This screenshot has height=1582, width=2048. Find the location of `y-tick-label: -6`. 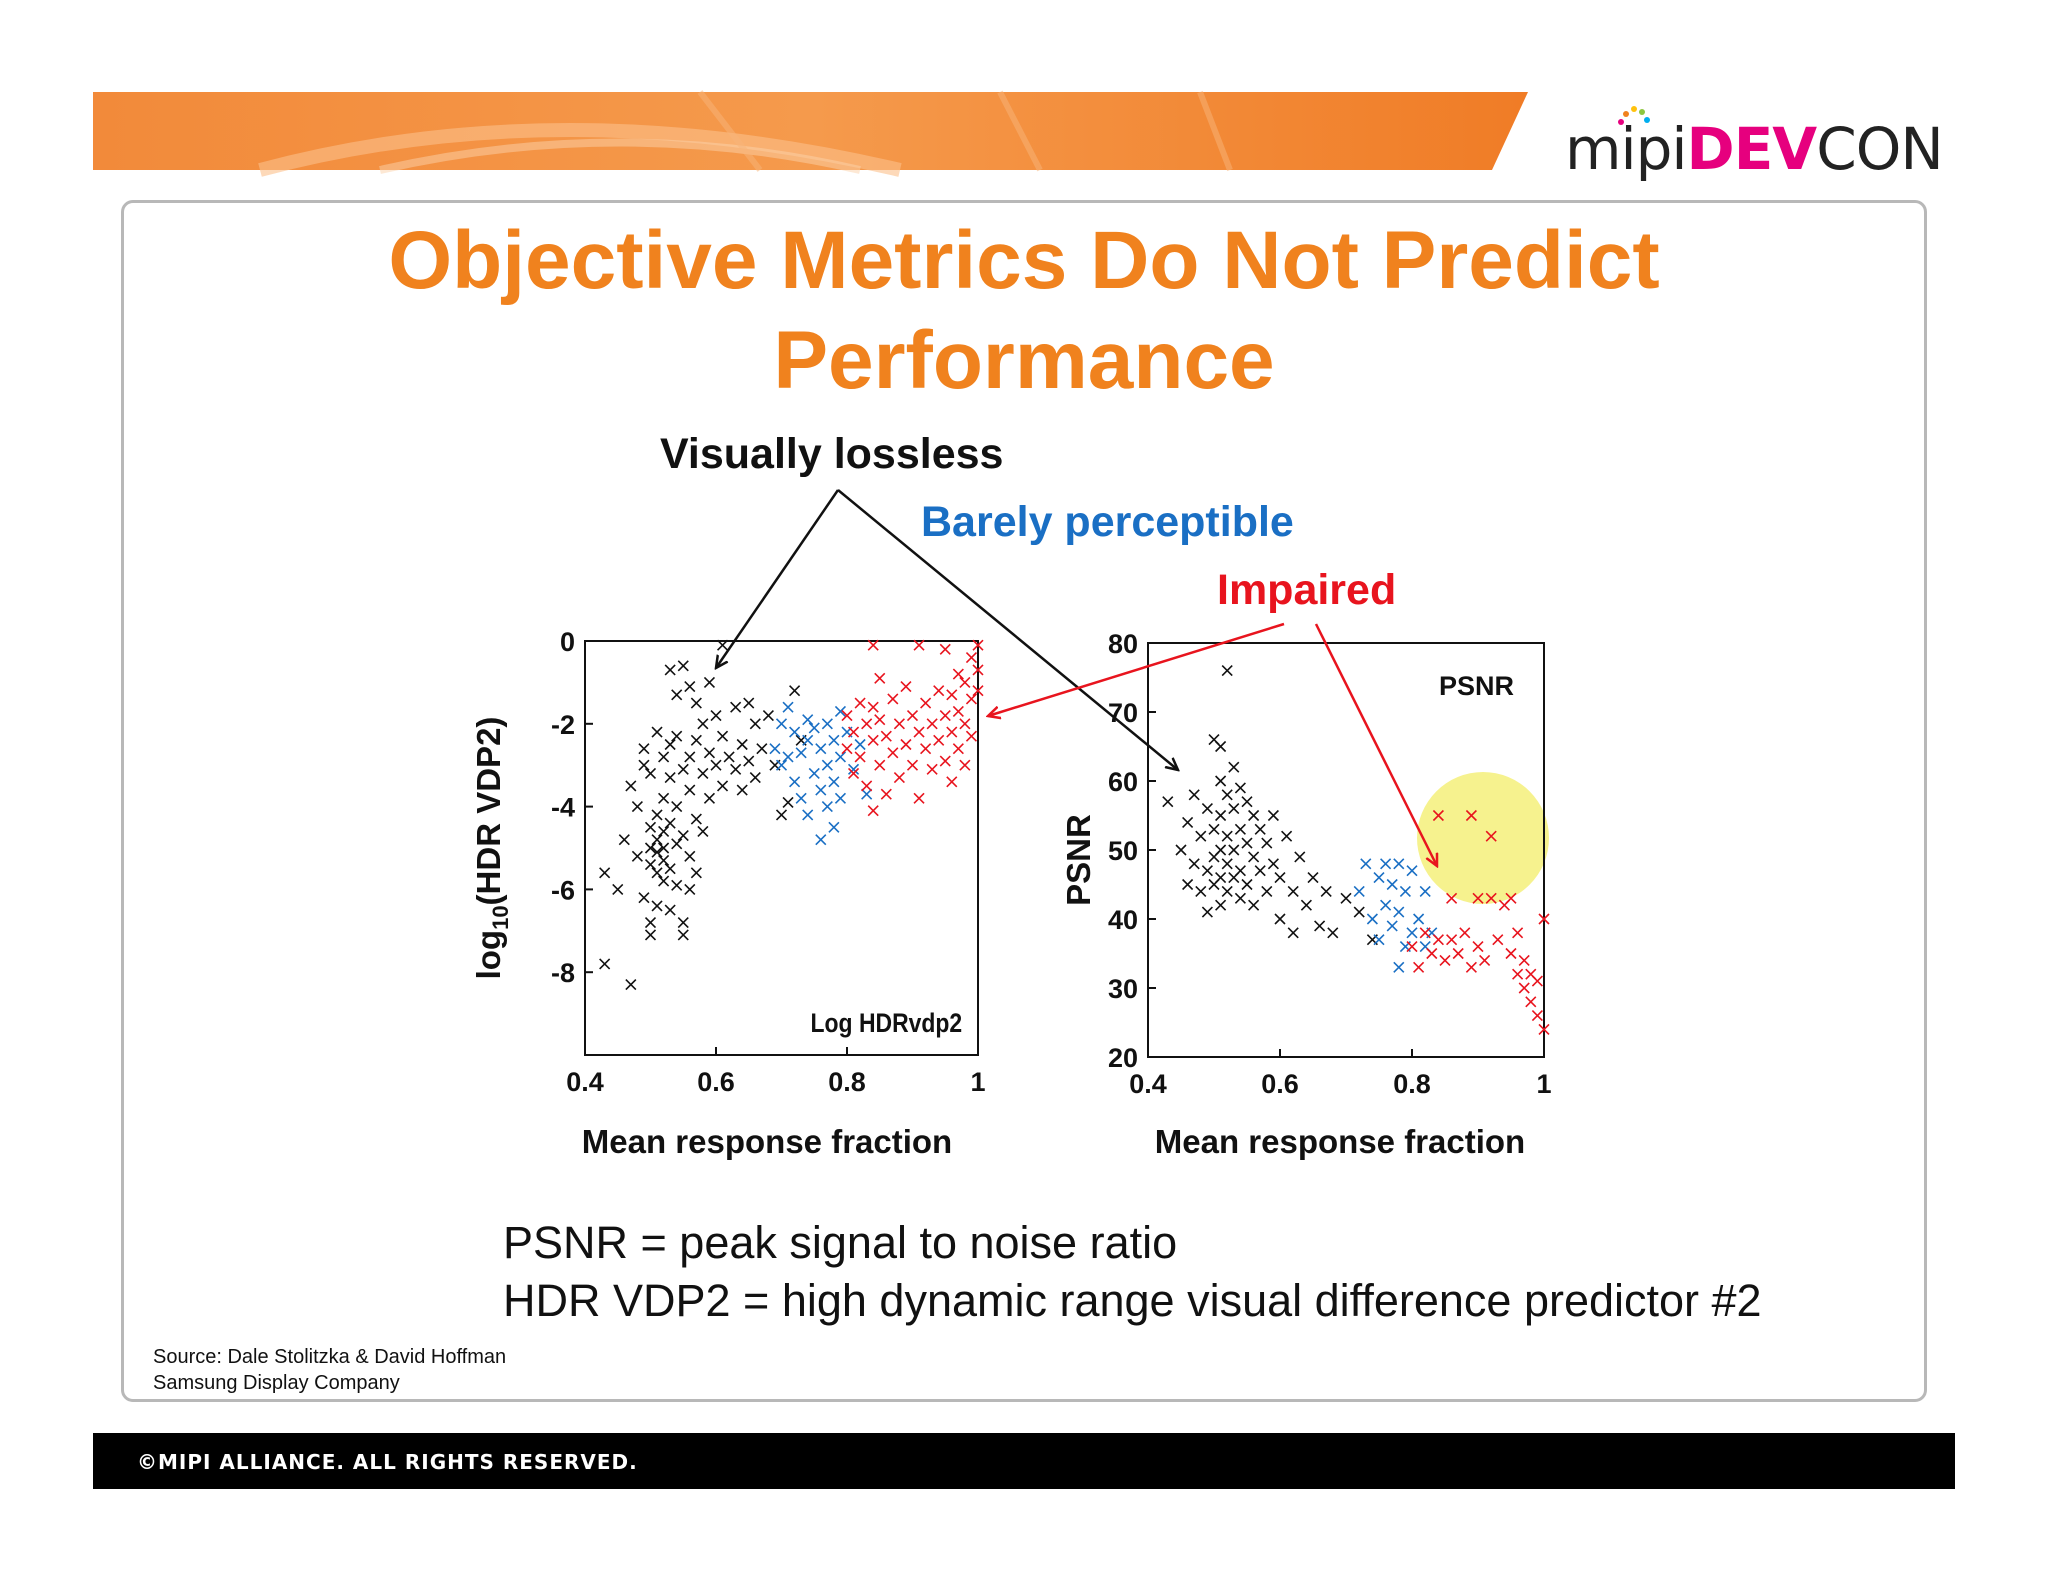

y-tick-label: -6 is located at coordinates (563, 890).